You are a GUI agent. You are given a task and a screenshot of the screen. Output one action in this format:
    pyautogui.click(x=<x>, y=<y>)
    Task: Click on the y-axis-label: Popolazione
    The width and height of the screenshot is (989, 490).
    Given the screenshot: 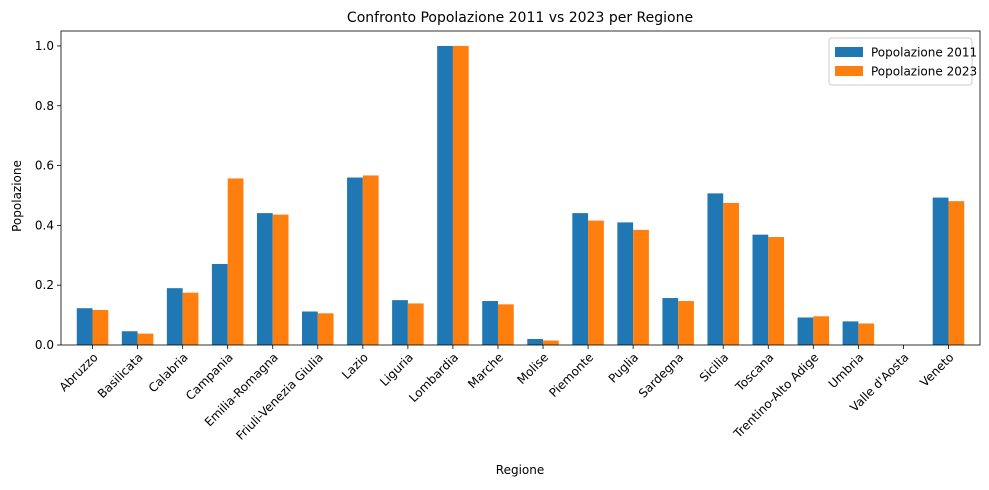 What is the action you would take?
    pyautogui.click(x=17, y=196)
    